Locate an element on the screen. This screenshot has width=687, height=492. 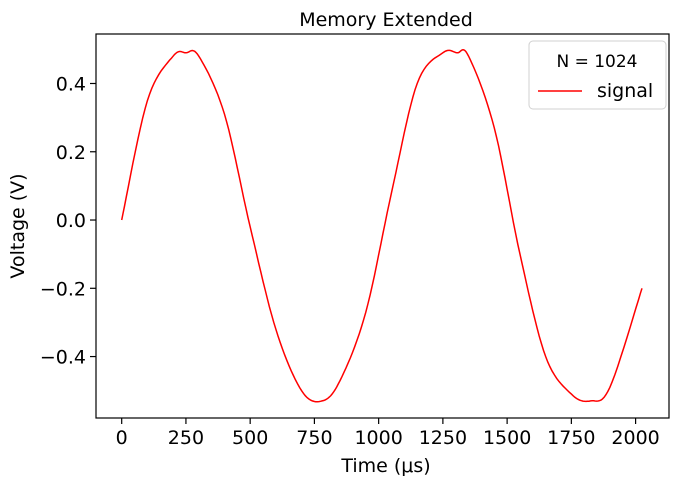
x-tick-label: 2000 is located at coordinates (635, 438).